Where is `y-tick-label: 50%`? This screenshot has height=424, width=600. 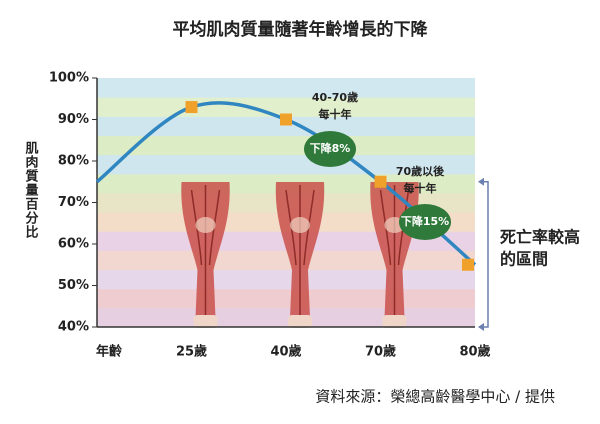
y-tick-label: 50% is located at coordinates (73, 285).